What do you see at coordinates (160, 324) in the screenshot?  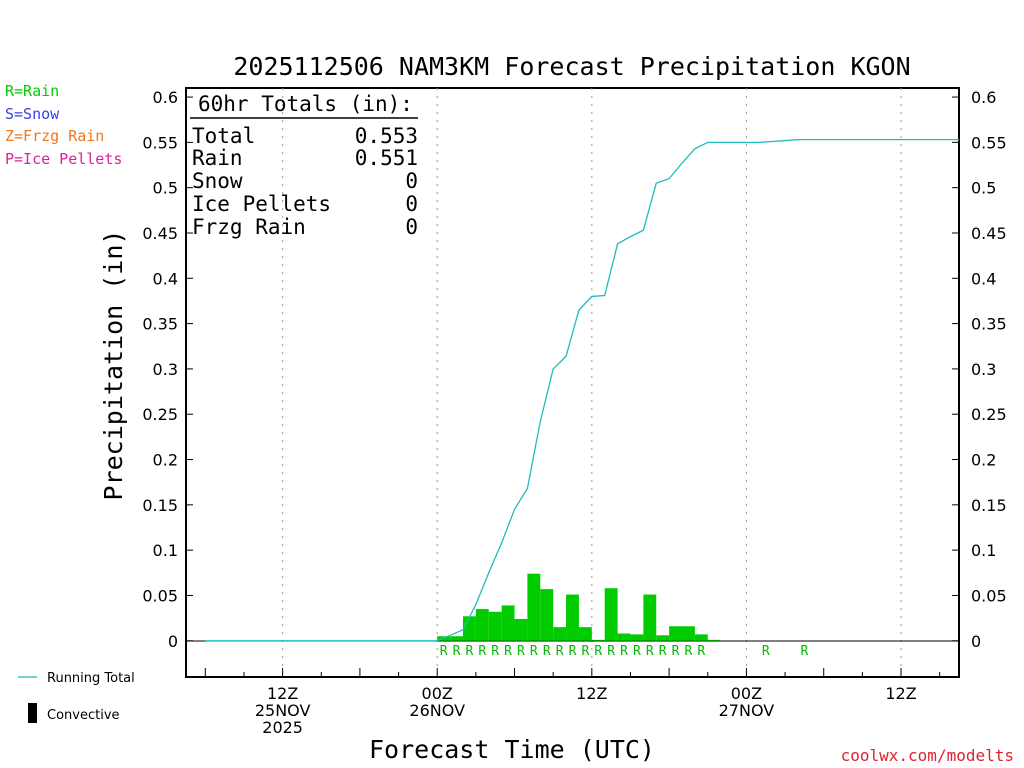 I see `y-tick-label-left: 0.35` at bounding box center [160, 324].